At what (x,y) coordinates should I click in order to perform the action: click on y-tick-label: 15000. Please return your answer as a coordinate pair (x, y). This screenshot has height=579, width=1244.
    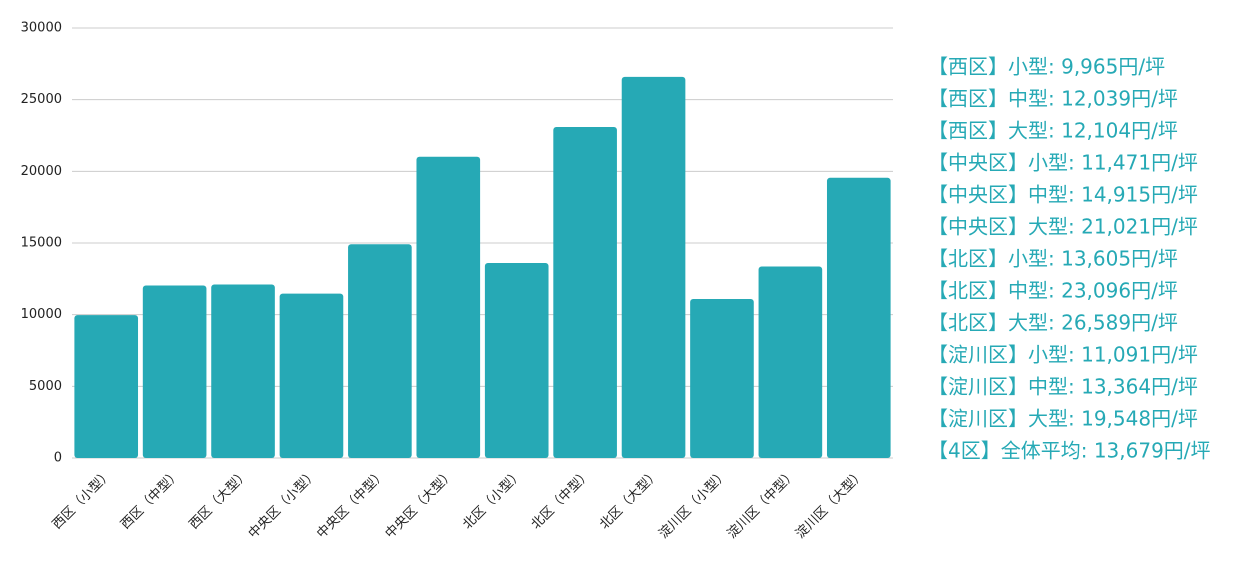
    Looking at the image, I should click on (41, 243).